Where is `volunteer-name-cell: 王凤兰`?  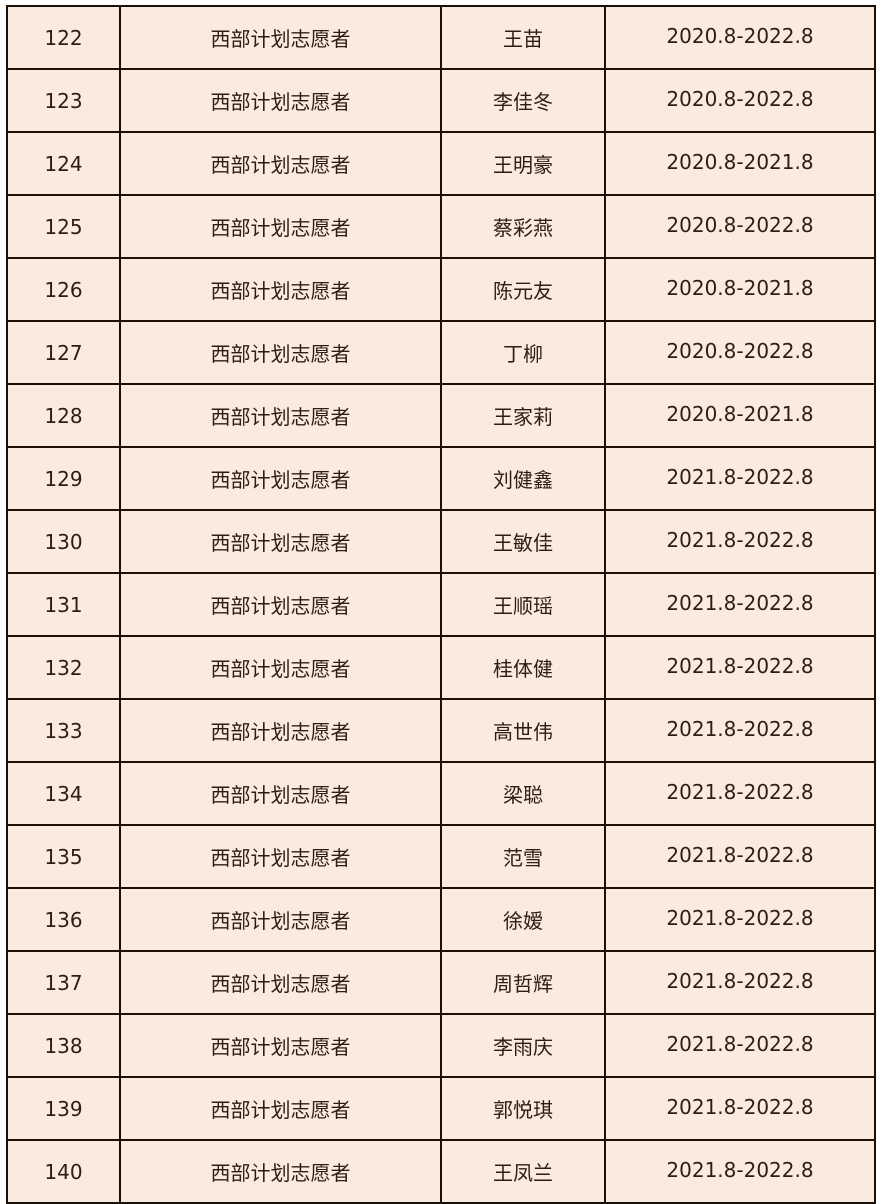
volunteer-name-cell: 王凤兰 is located at coordinates (523, 1171).